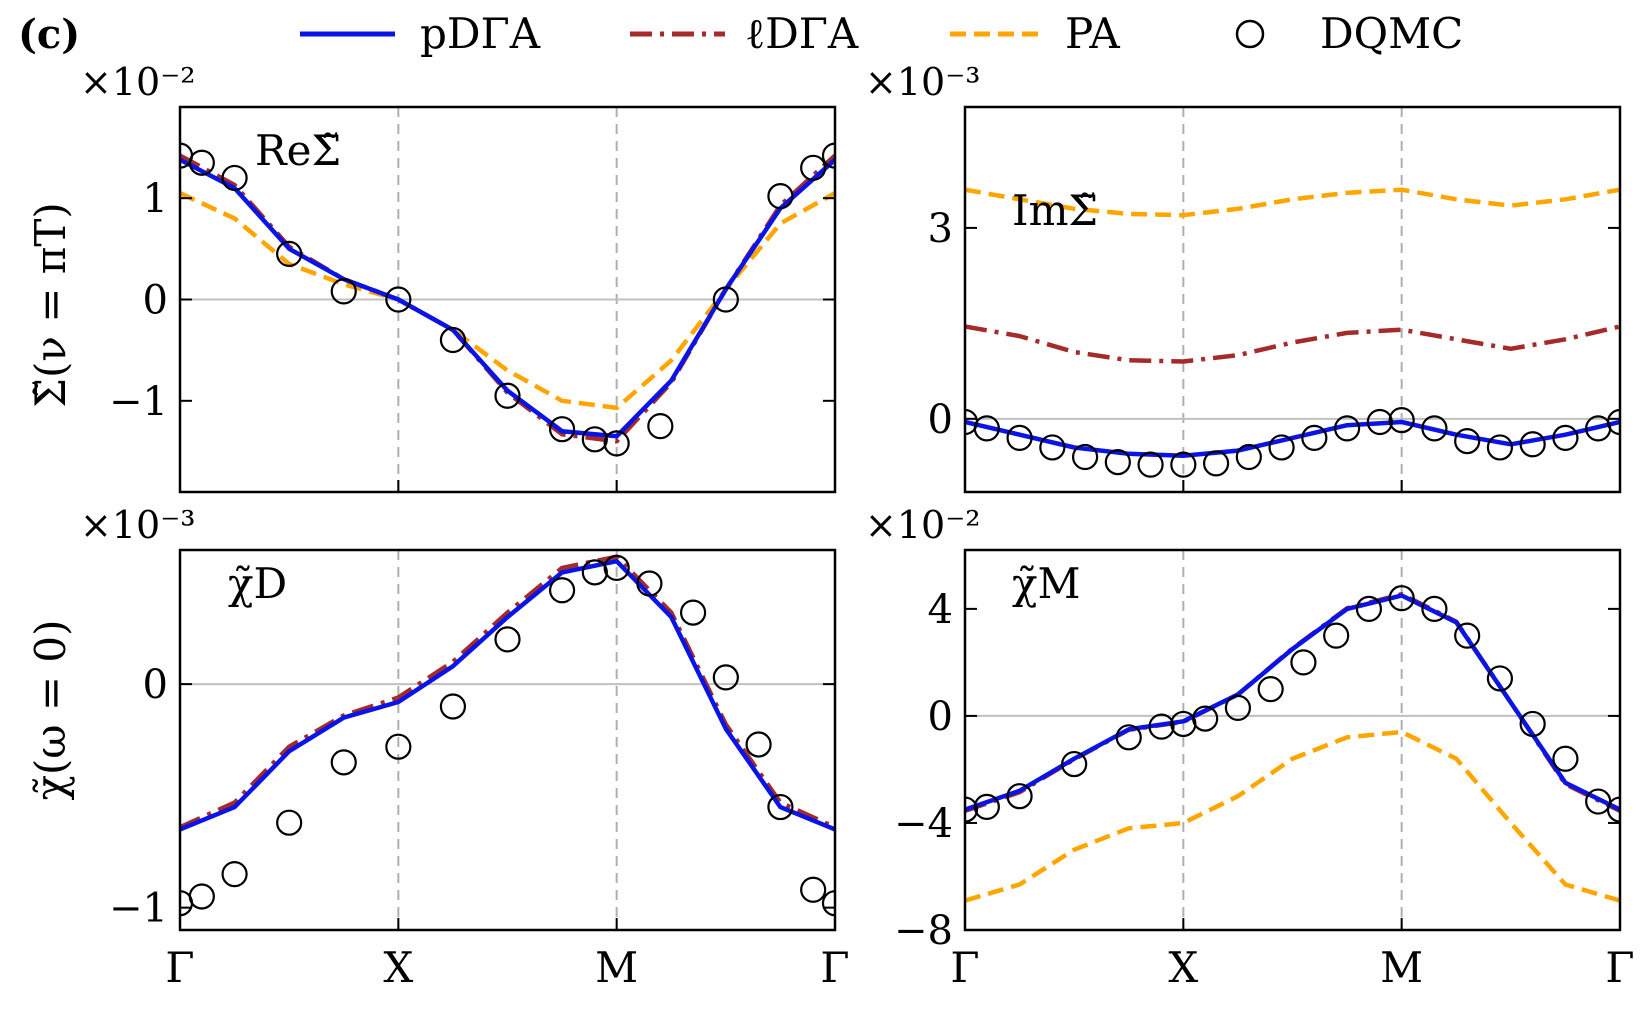 The width and height of the screenshot is (1643, 1015). What do you see at coordinates (1250, 34) in the screenshot?
I see `legend-marker-dqmc` at bounding box center [1250, 34].